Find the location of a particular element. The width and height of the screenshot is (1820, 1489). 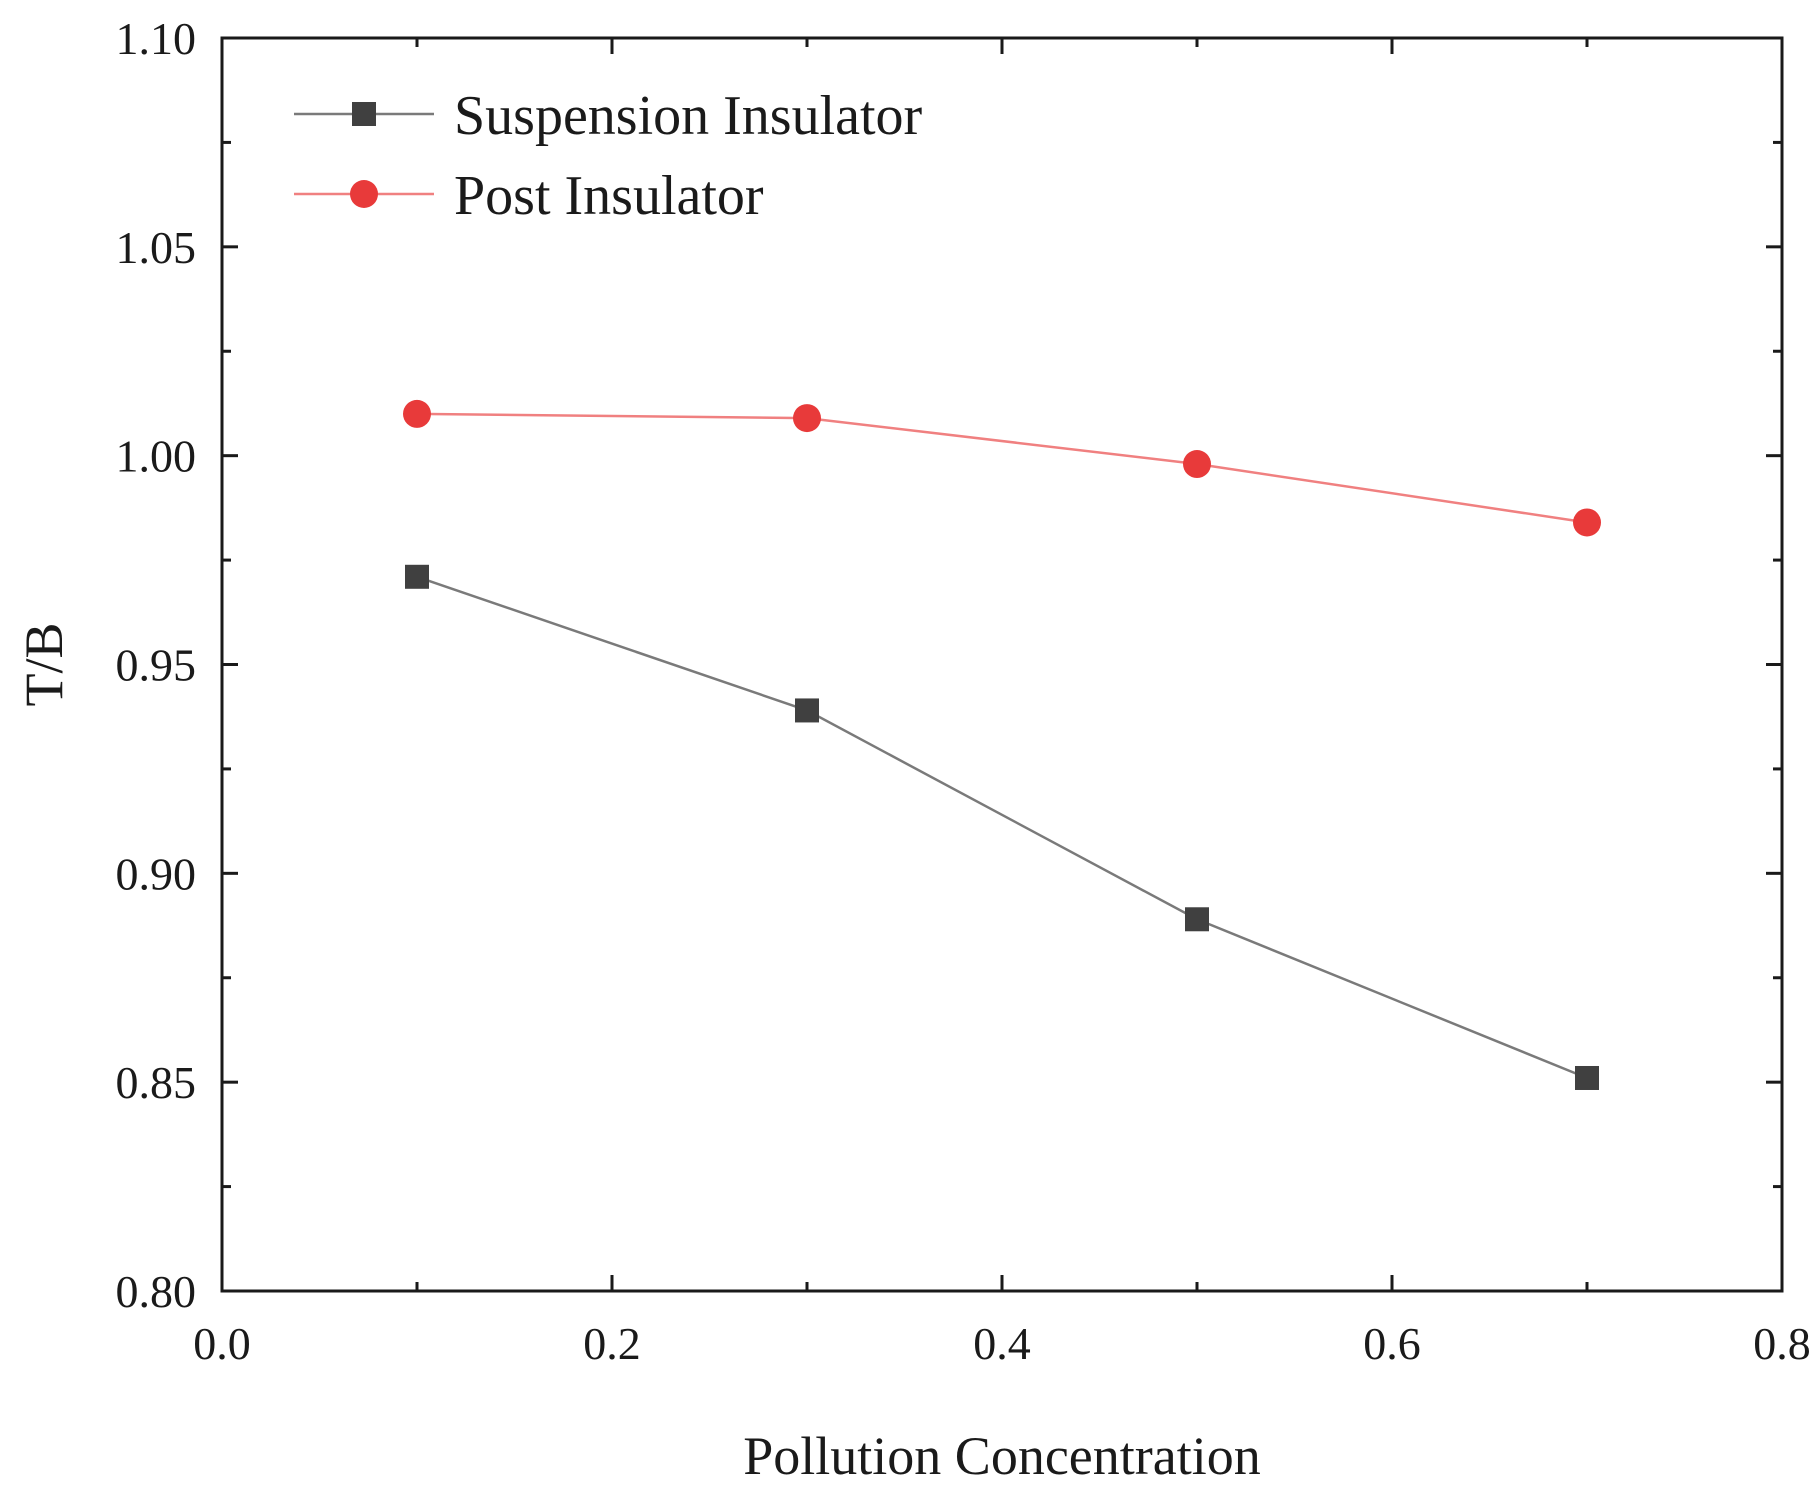

y-tick-label: 1.00 is located at coordinates (156, 456).